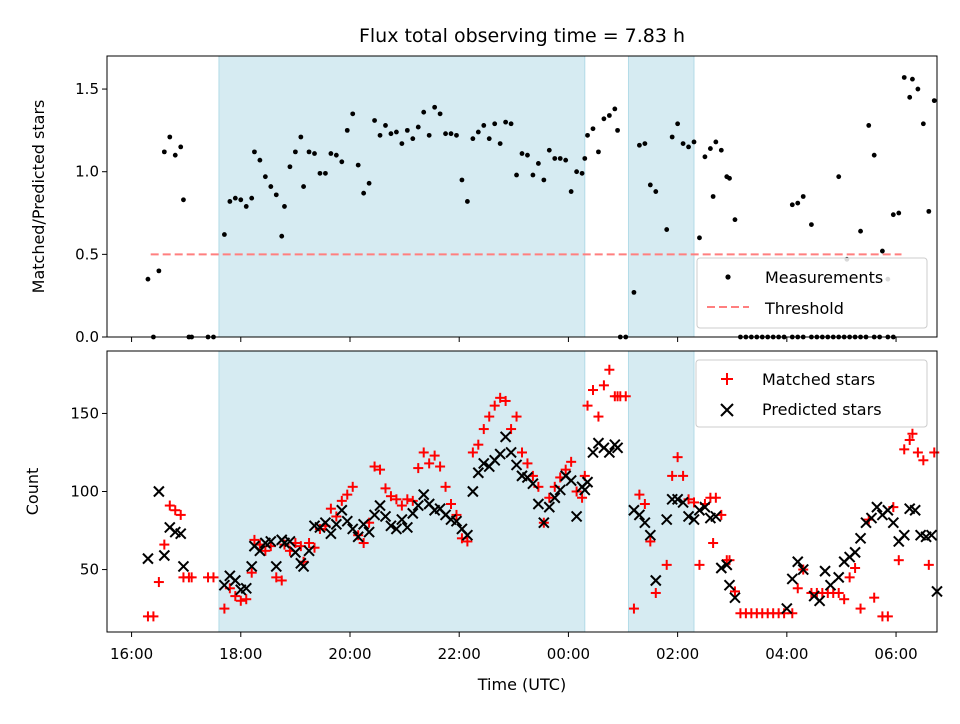 The width and height of the screenshot is (960, 724). I want to click on x-axis-label: Time (UTC), so click(521, 684).